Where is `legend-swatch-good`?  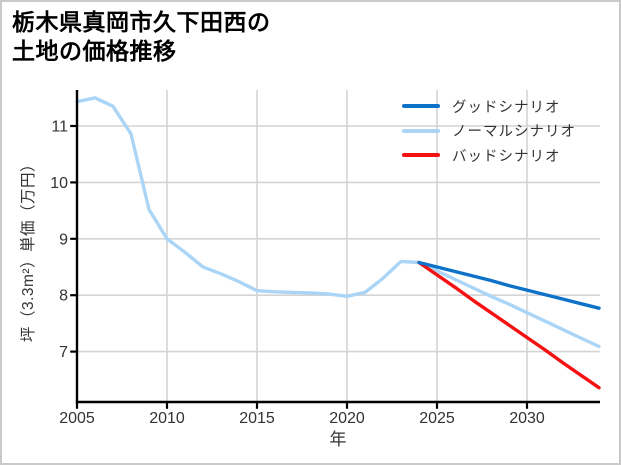 legend-swatch-good is located at coordinates (421, 106).